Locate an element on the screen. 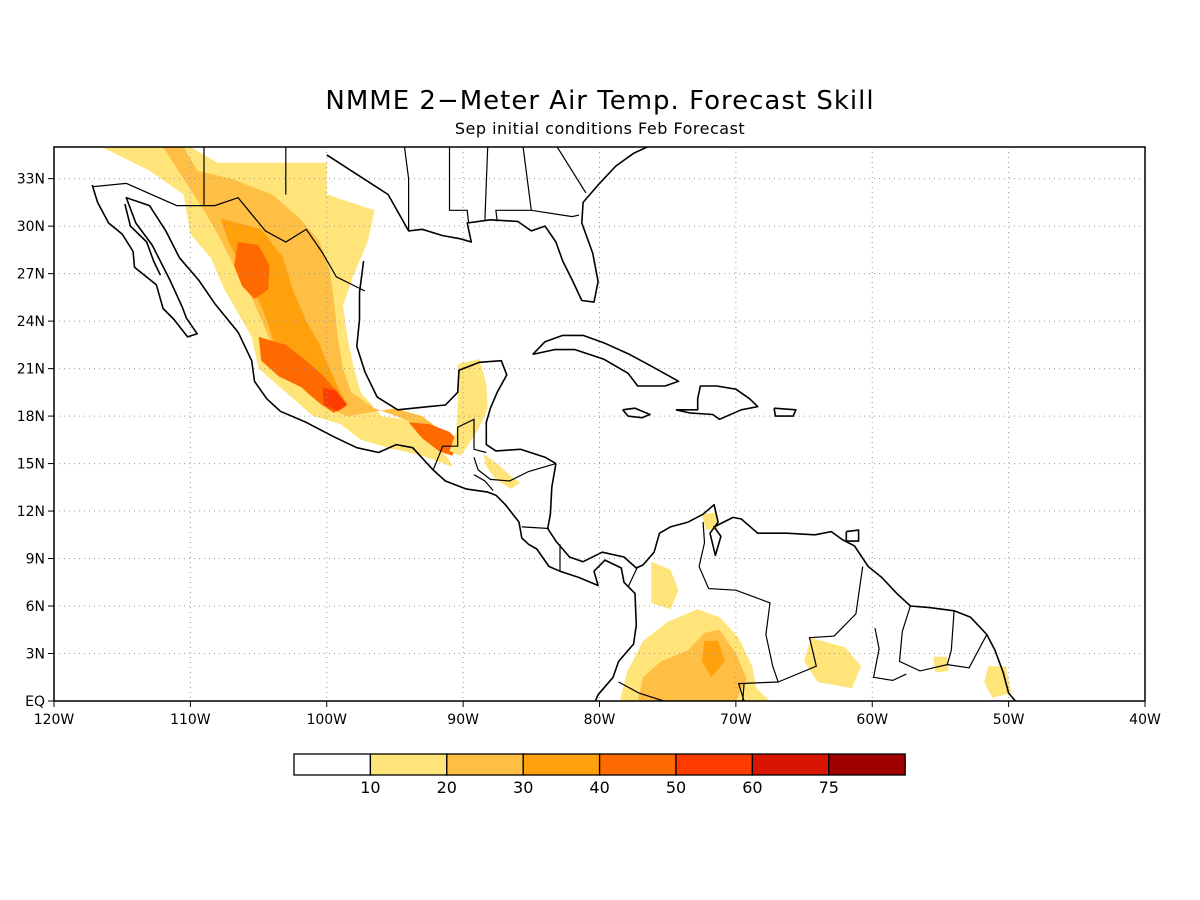  colorbar-label: 10 is located at coordinates (370, 787).